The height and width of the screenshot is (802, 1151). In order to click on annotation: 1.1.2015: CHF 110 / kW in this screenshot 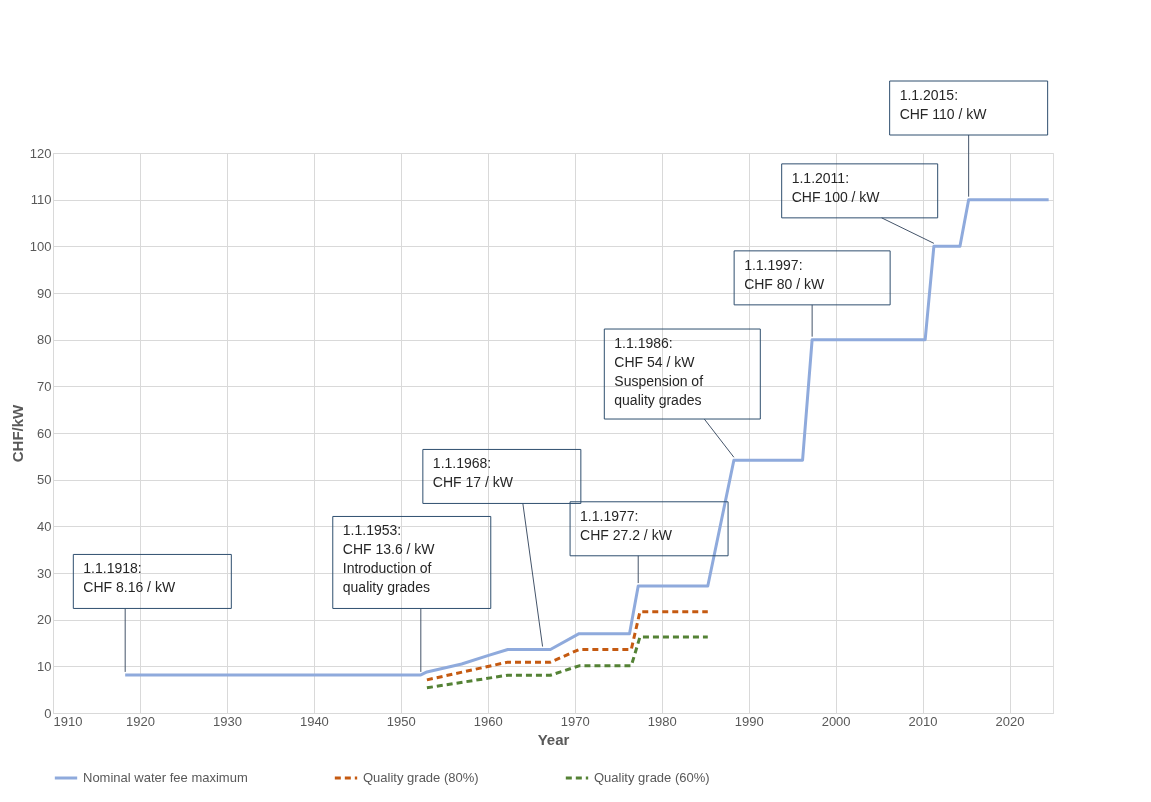, I will do `click(943, 105)`.